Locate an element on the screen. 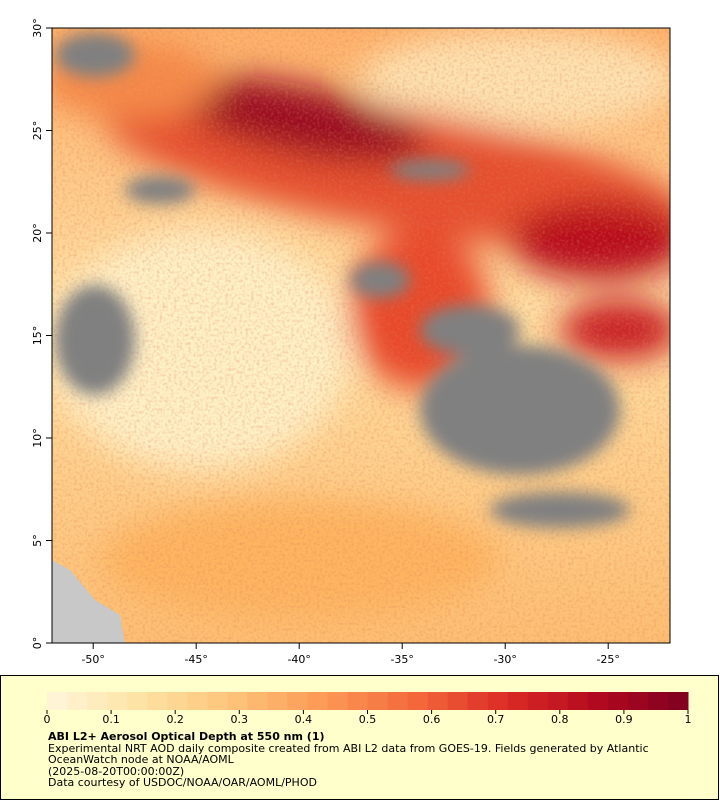 Image resolution: width=720 pixels, height=804 pixels. colorbar-tick-label: 0.8 is located at coordinates (560, 719).